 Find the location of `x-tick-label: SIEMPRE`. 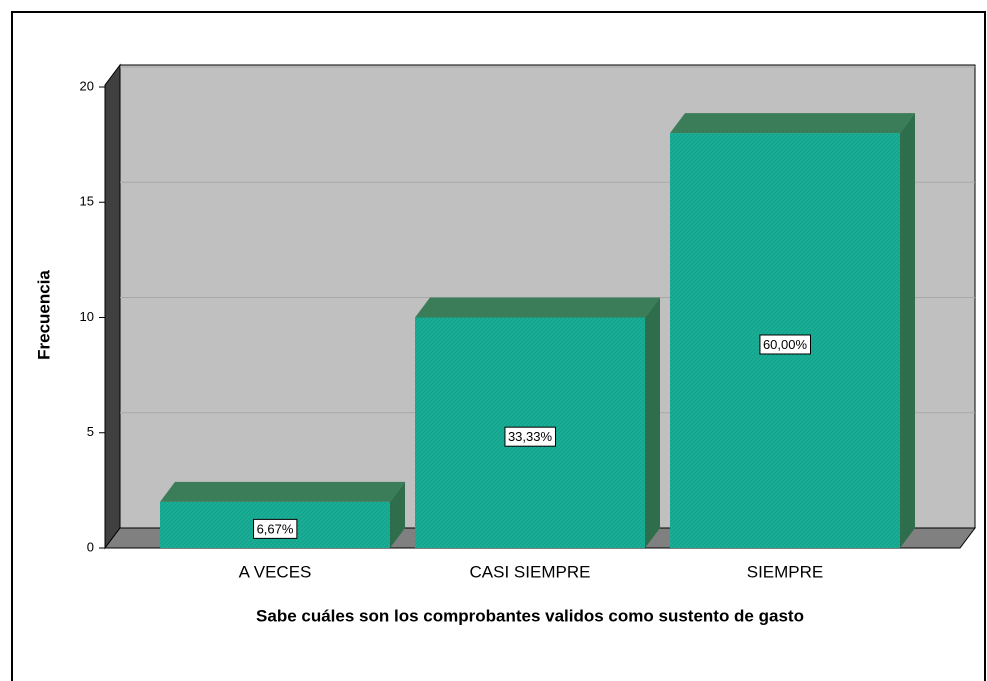

x-tick-label: SIEMPRE is located at coordinates (785, 571).